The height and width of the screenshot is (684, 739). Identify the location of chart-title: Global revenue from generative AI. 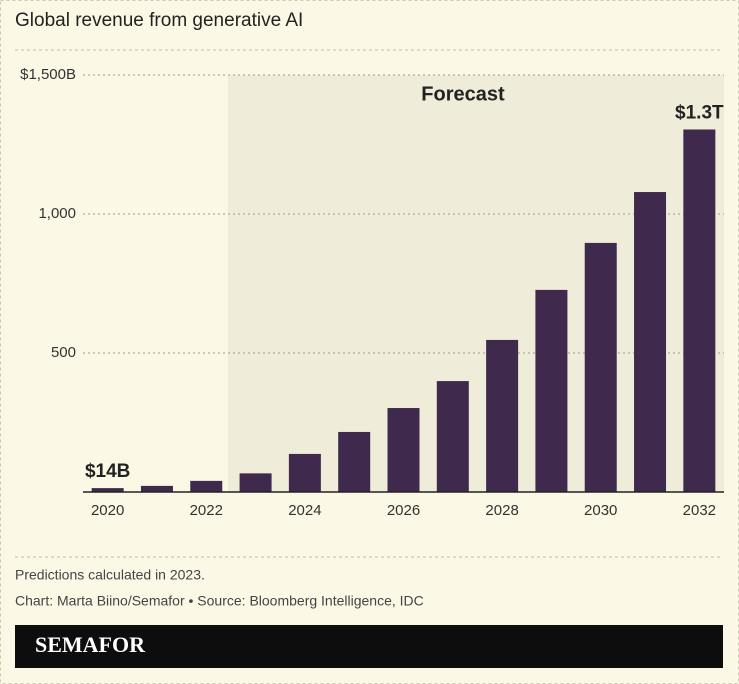
(159, 20).